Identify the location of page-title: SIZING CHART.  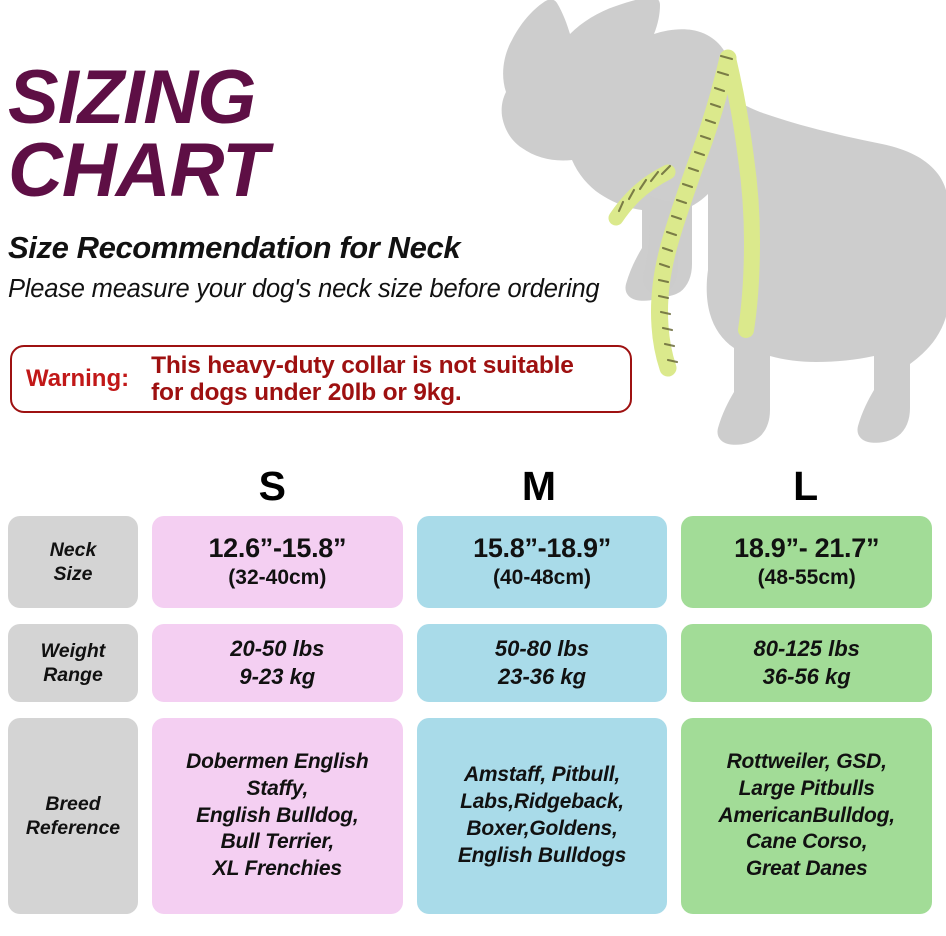
(138, 134).